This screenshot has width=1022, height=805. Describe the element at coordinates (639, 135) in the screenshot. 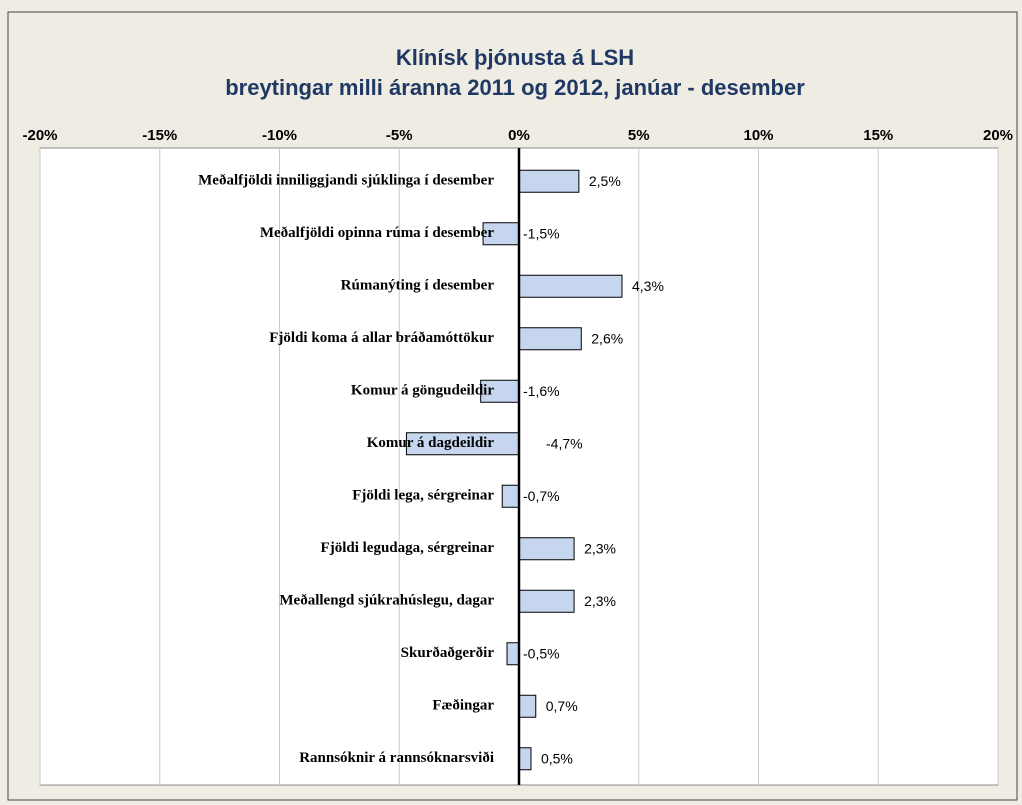

I see `x-tick-label: 5%` at that location.